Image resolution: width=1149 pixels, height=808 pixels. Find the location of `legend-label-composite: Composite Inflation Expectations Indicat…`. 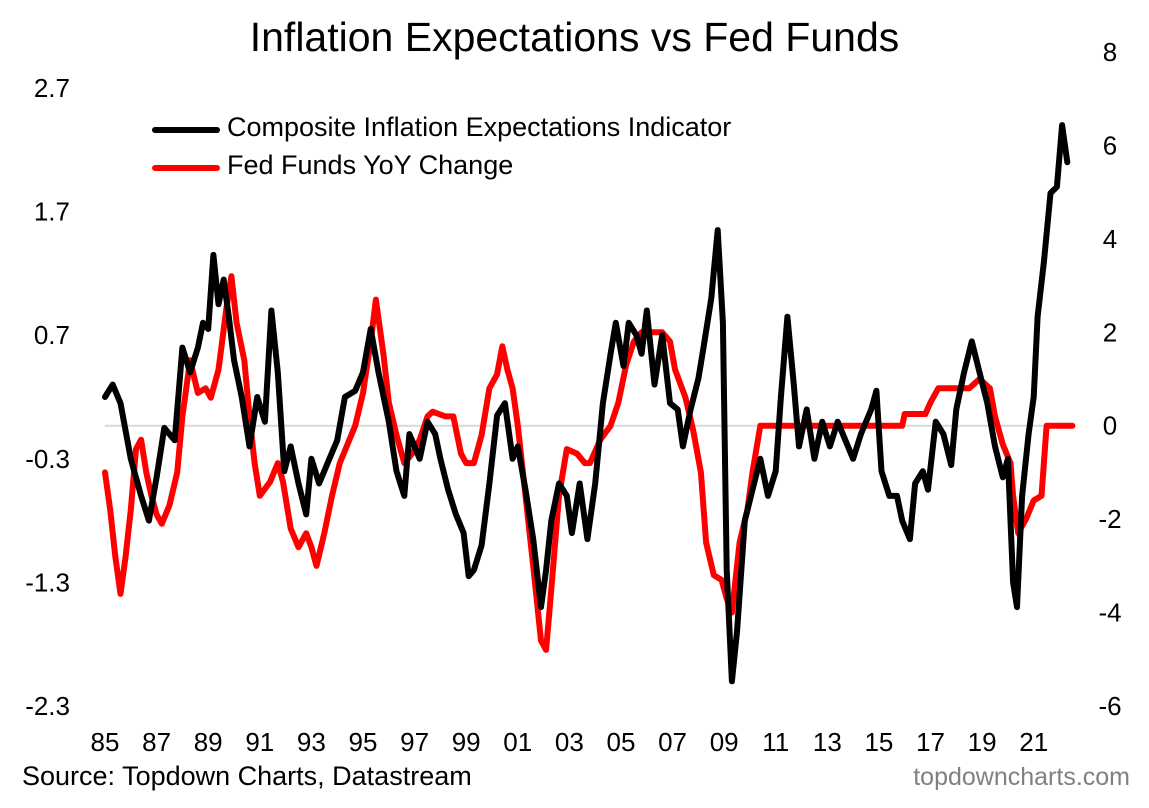

legend-label-composite: Composite Inflation Expectations Indicat… is located at coordinates (479, 127).